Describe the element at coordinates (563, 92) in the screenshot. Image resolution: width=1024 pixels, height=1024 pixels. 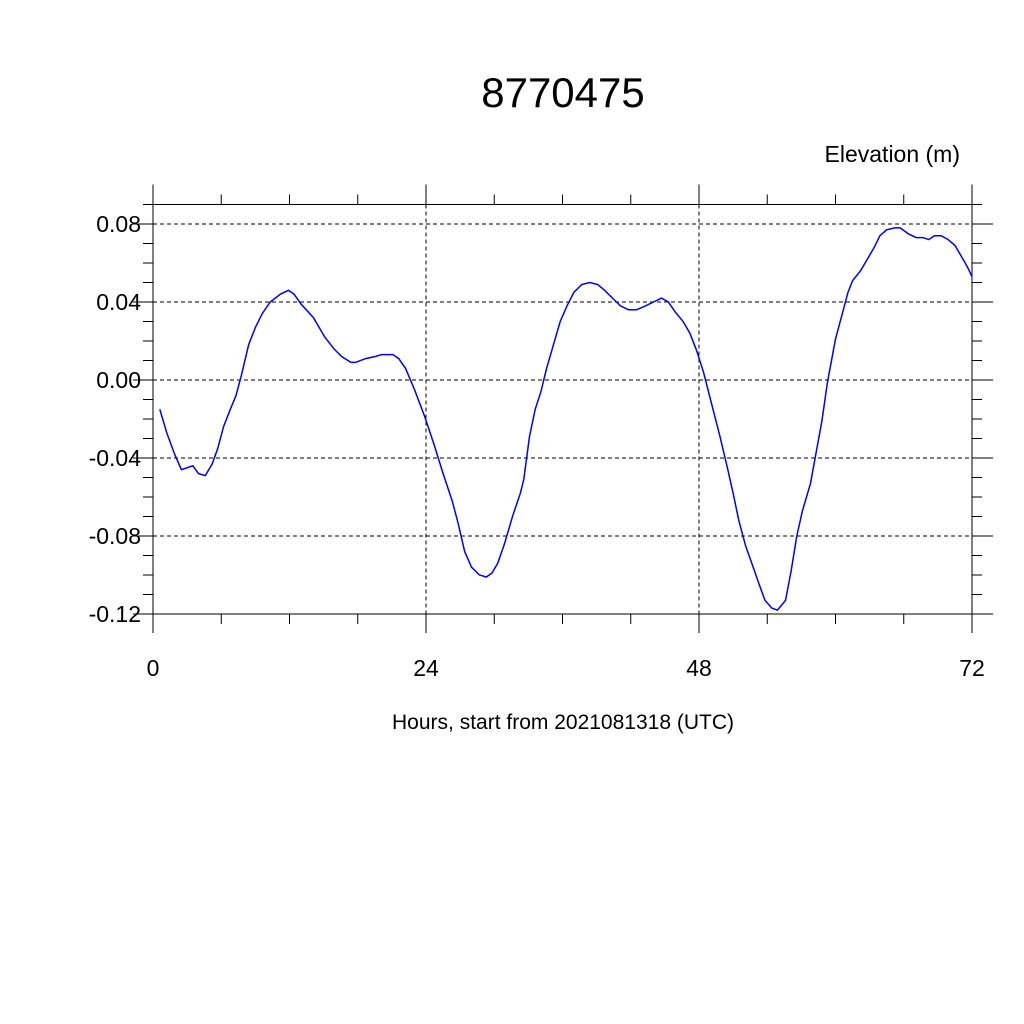
I see `chart-title: 8770475` at that location.